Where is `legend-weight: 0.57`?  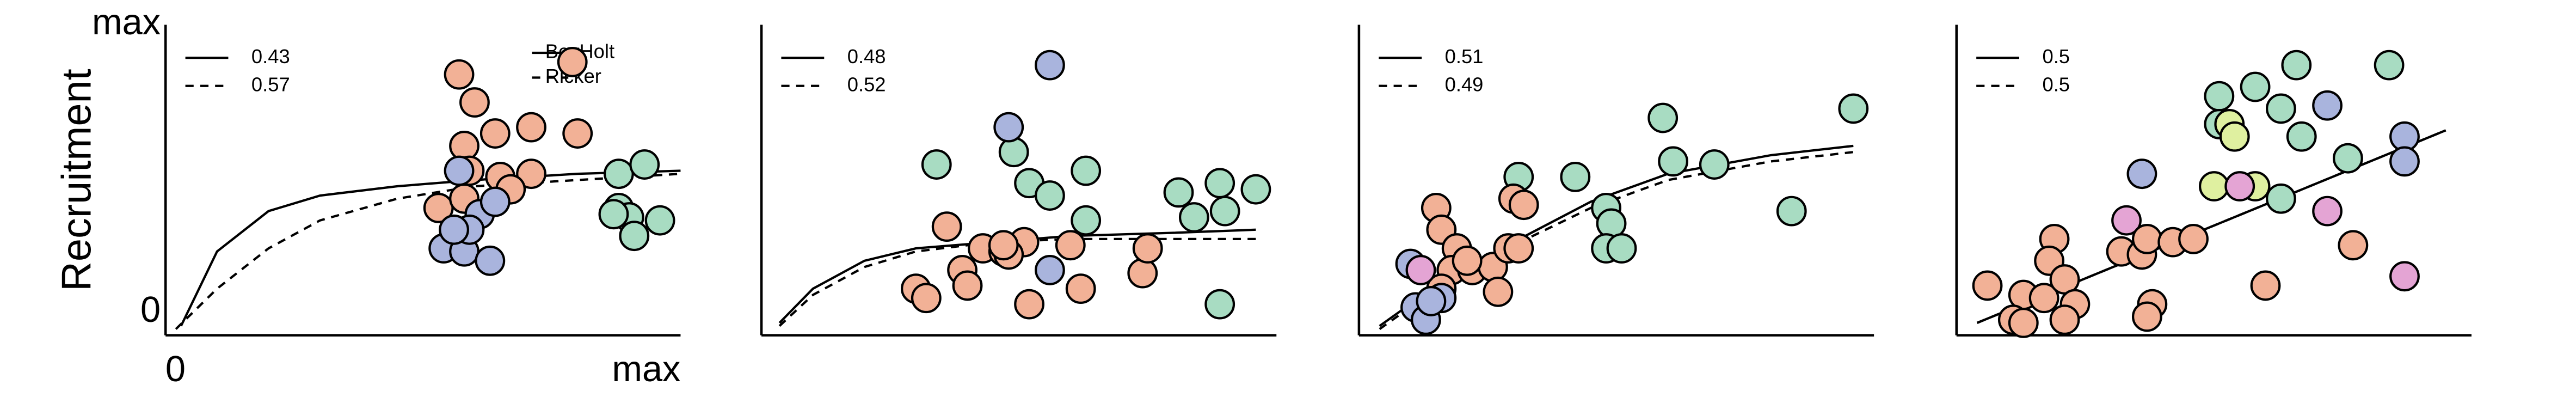 legend-weight: 0.57 is located at coordinates (270, 84).